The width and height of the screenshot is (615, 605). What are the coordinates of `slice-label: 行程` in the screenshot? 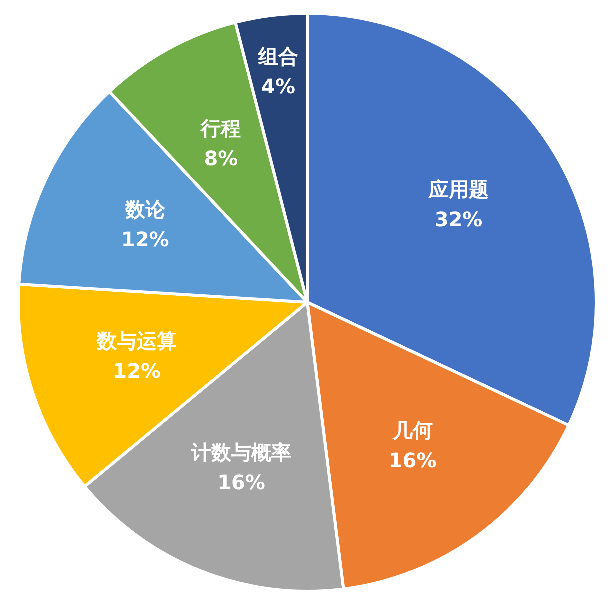 It's located at (221, 128).